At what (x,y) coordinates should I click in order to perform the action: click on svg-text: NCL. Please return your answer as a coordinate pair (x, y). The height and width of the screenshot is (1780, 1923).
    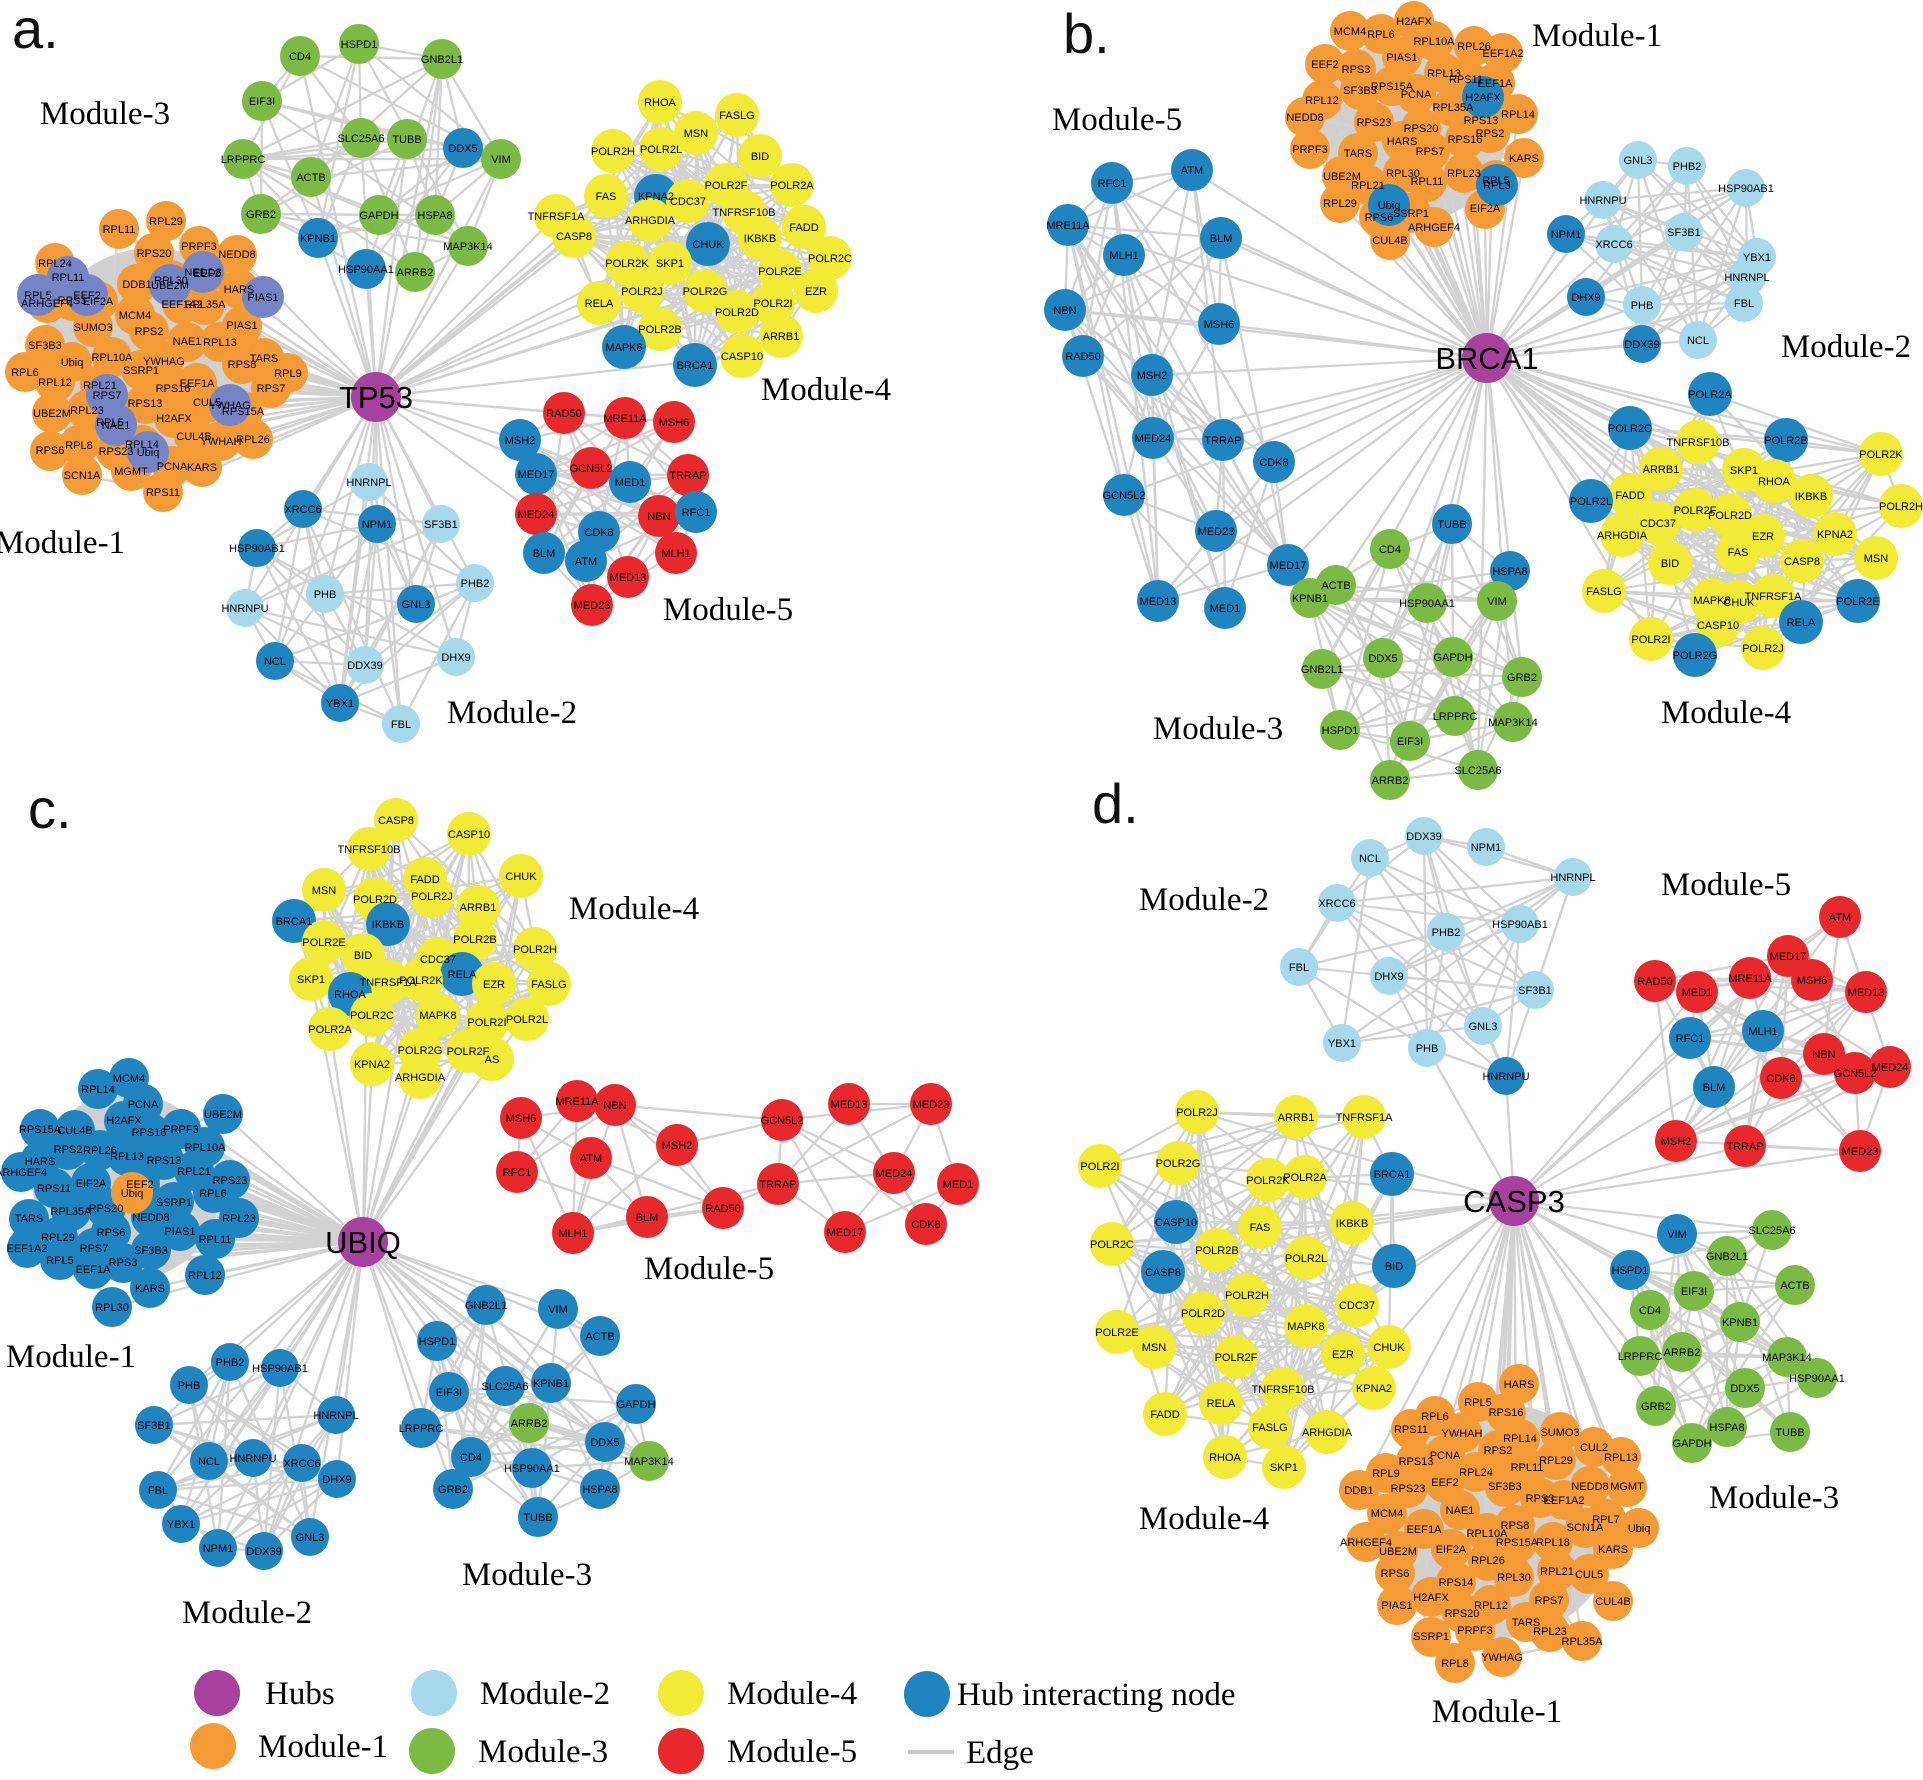
    Looking at the image, I should click on (1370, 859).